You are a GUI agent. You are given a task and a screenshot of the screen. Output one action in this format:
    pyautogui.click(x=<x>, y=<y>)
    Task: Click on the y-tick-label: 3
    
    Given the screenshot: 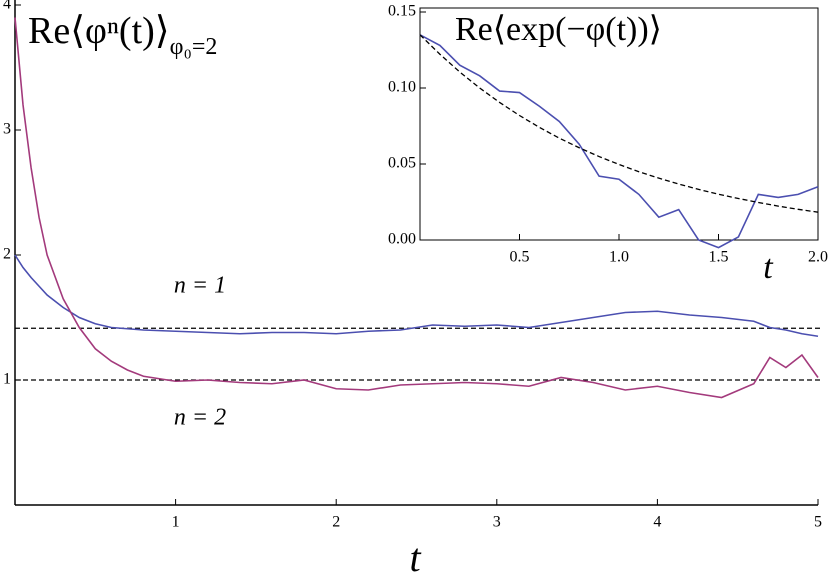 What is the action you would take?
    pyautogui.click(x=7, y=129)
    